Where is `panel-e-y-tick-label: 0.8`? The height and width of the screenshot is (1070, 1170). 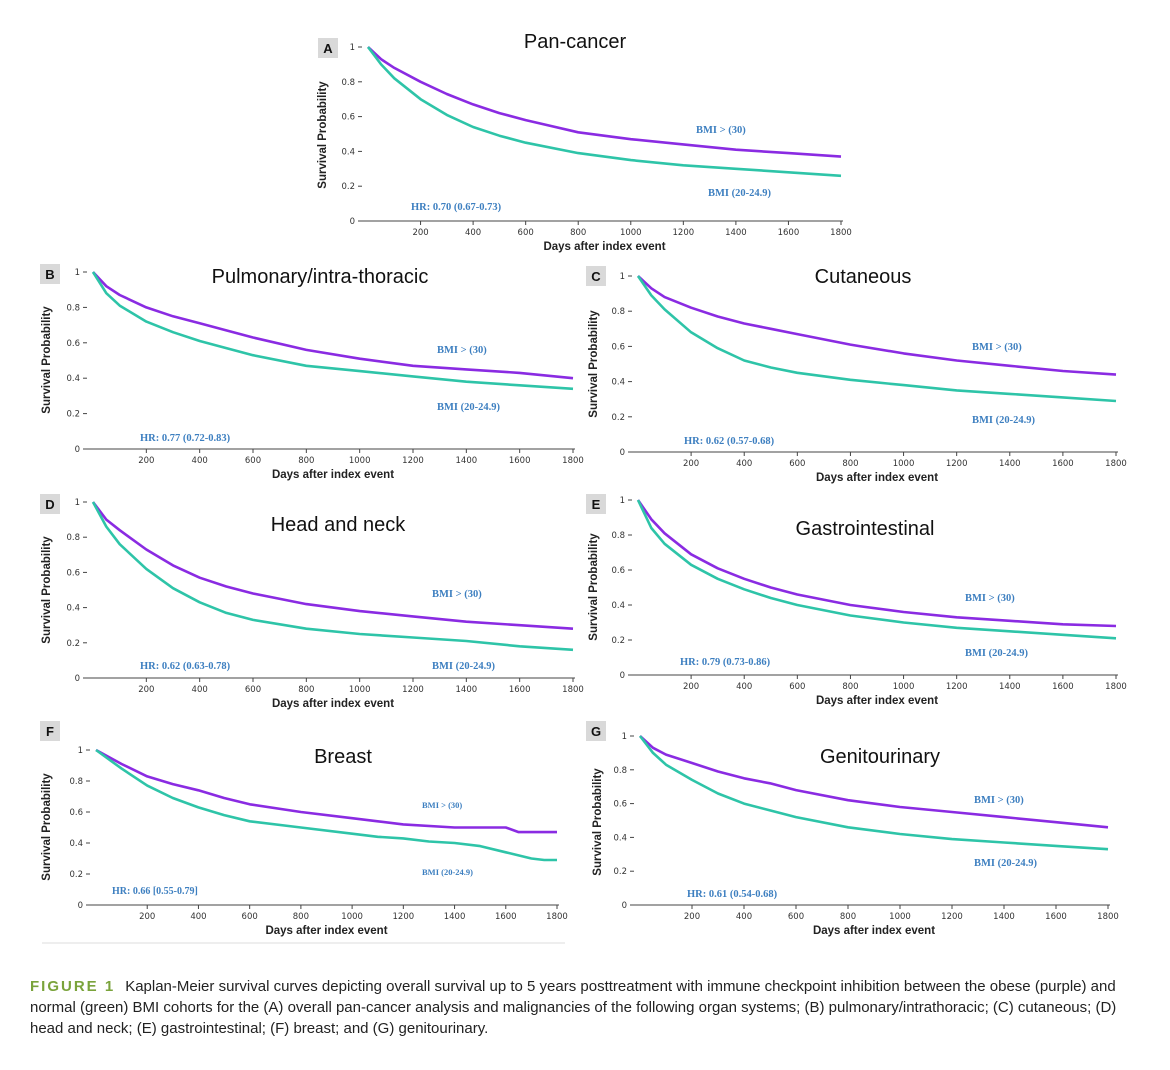 panel-e-y-tick-label: 0.8 is located at coordinates (618, 536).